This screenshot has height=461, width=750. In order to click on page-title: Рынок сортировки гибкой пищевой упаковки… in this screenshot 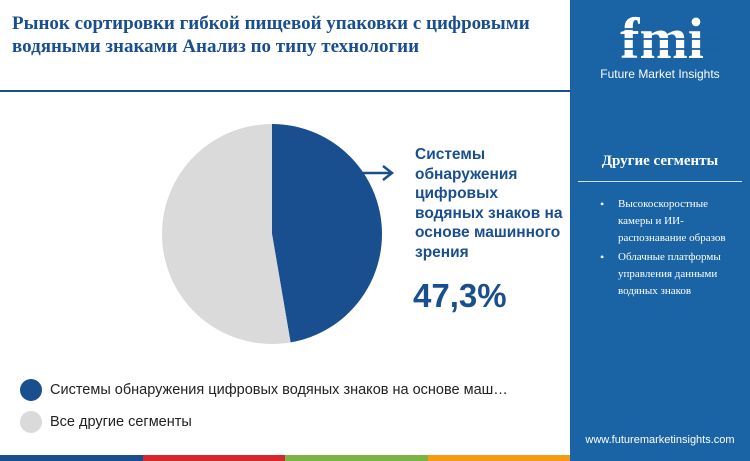, I will do `click(271, 35)`.